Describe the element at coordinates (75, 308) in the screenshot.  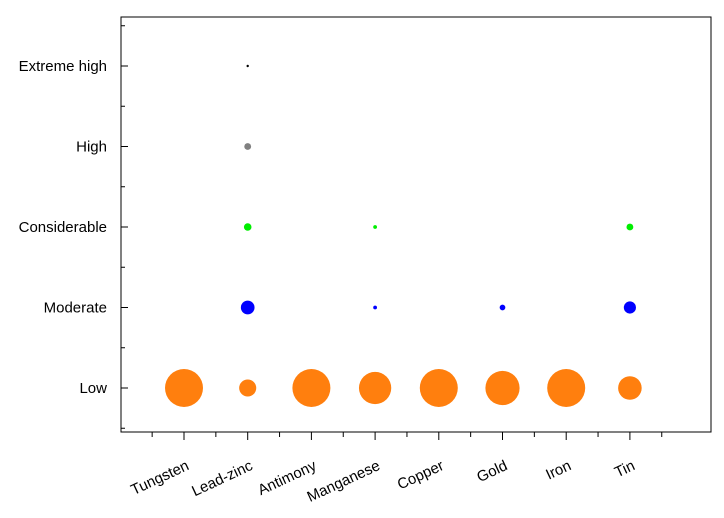
I see `y-tick-label: Moderate` at that location.